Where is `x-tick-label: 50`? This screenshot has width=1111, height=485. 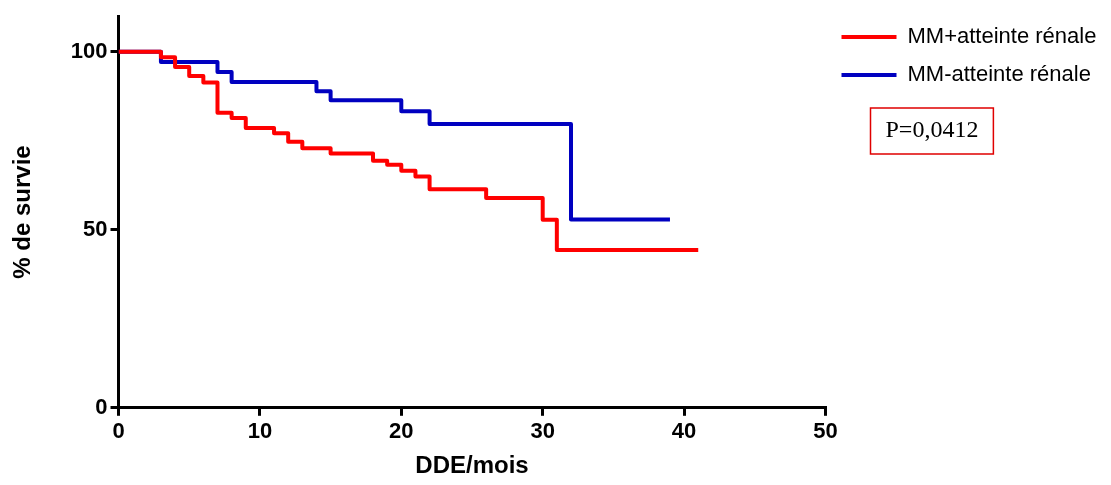 x-tick-label: 50 is located at coordinates (825, 431).